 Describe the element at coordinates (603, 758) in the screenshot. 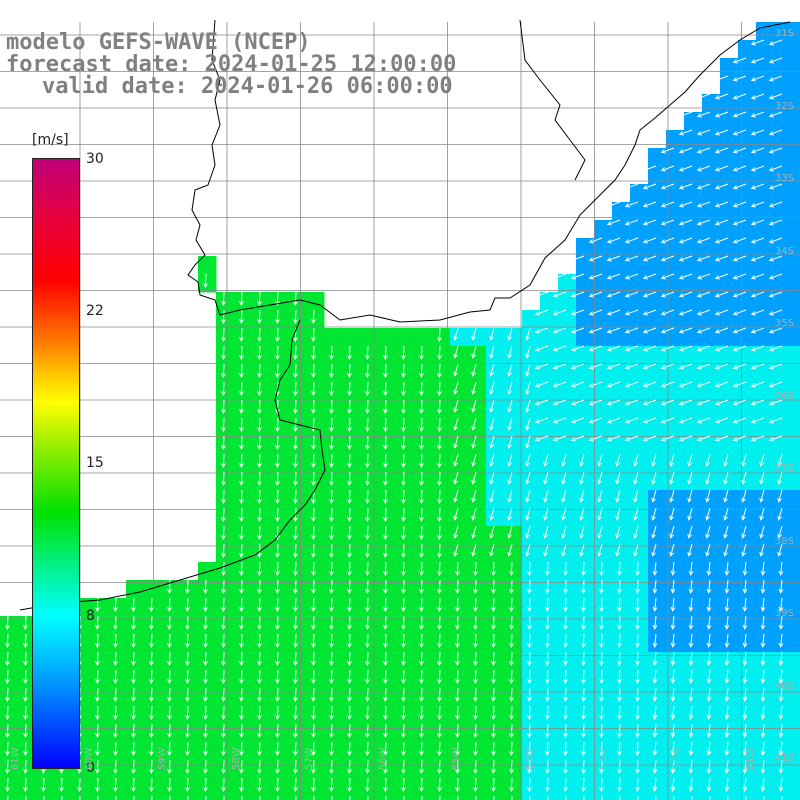

I see `lon-label: 53W` at that location.